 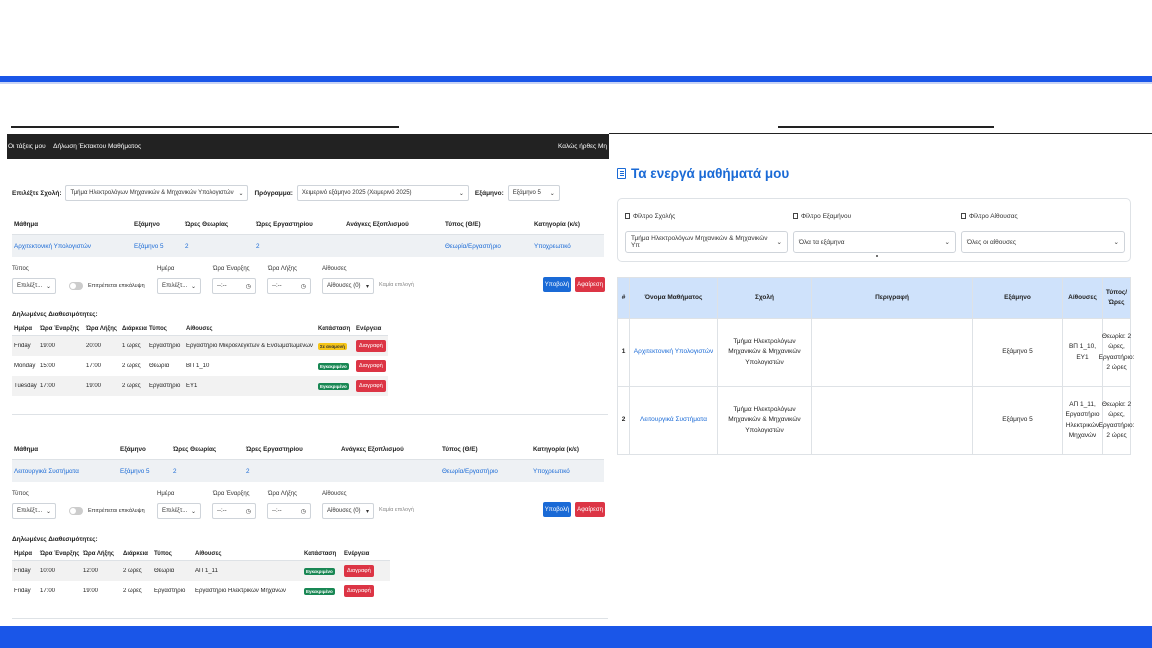 What do you see at coordinates (624, 420) in the screenshot?
I see `row-num: 2` at bounding box center [624, 420].